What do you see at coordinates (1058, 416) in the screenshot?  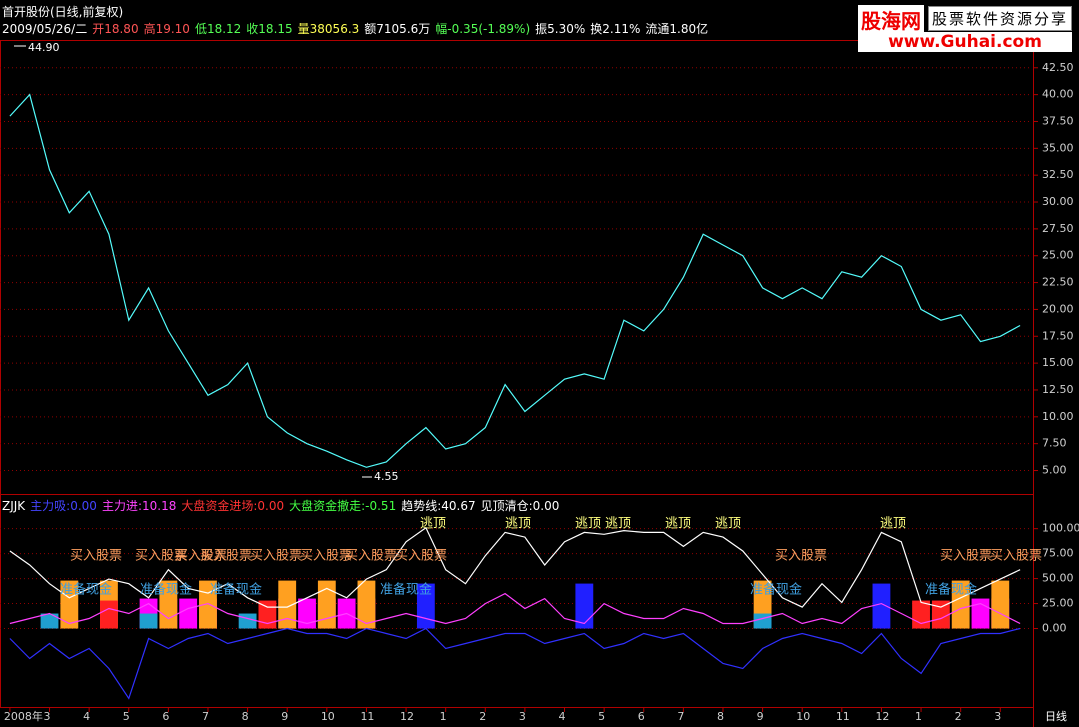 I see `y-tick-label: 10.00` at bounding box center [1058, 416].